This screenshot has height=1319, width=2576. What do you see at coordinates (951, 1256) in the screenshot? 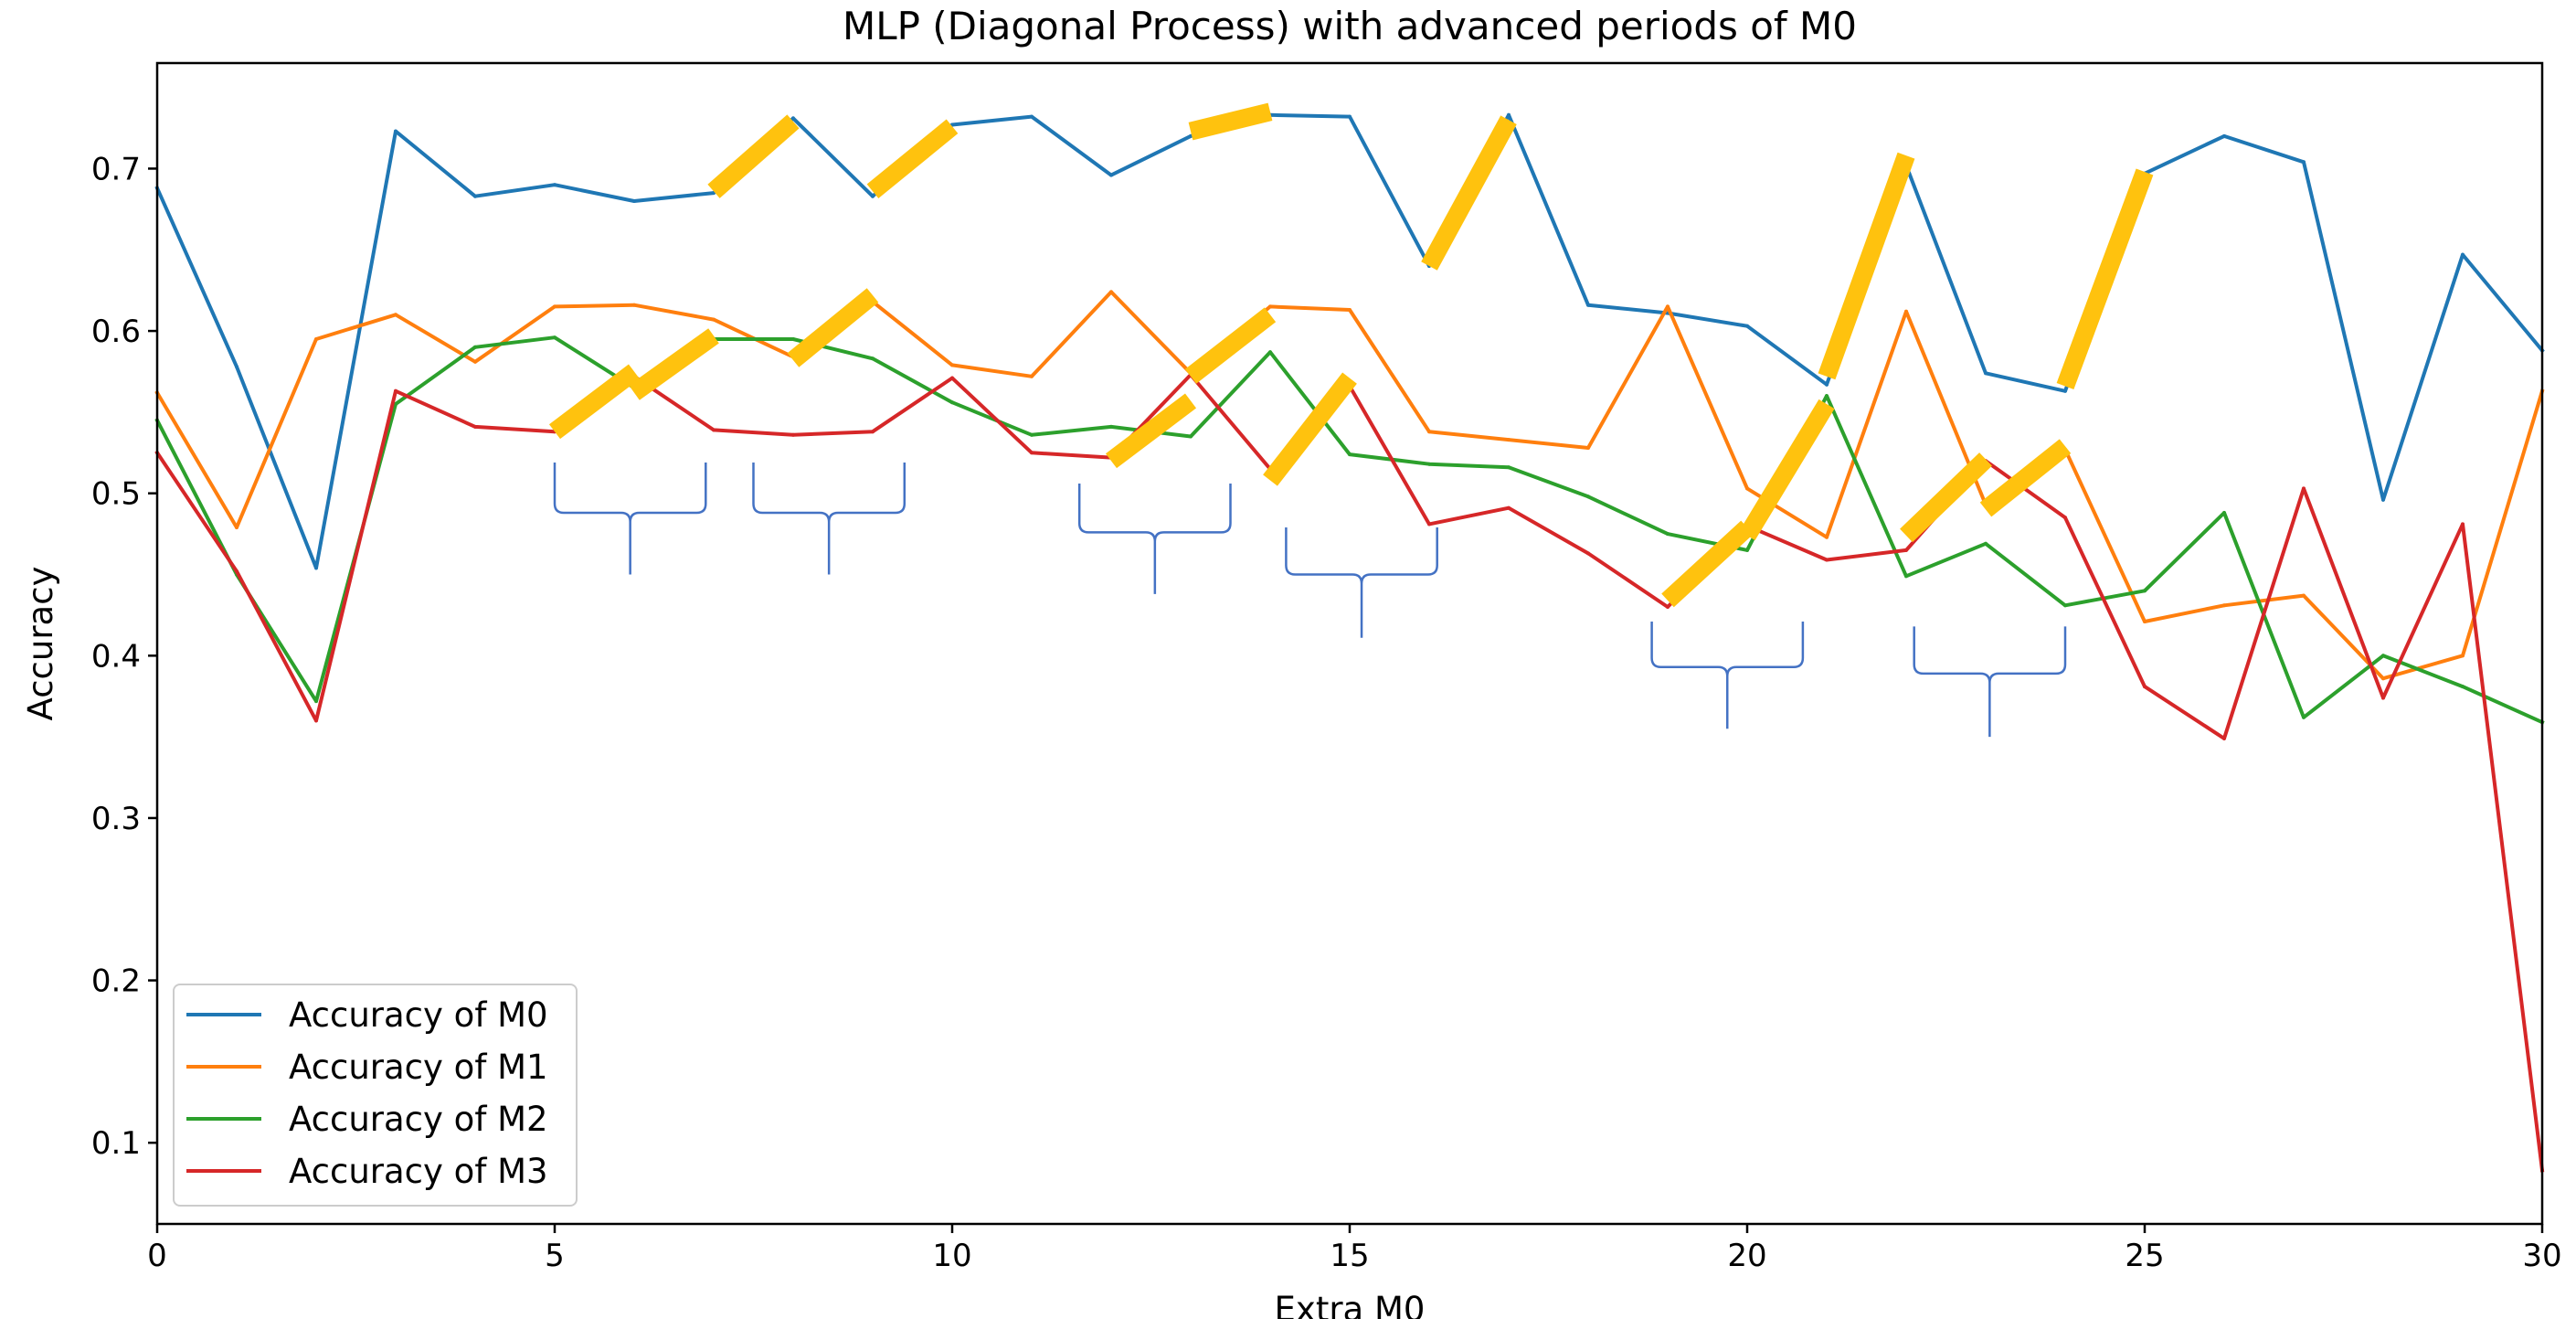
I see `x-tick-label: 10` at bounding box center [951, 1256].